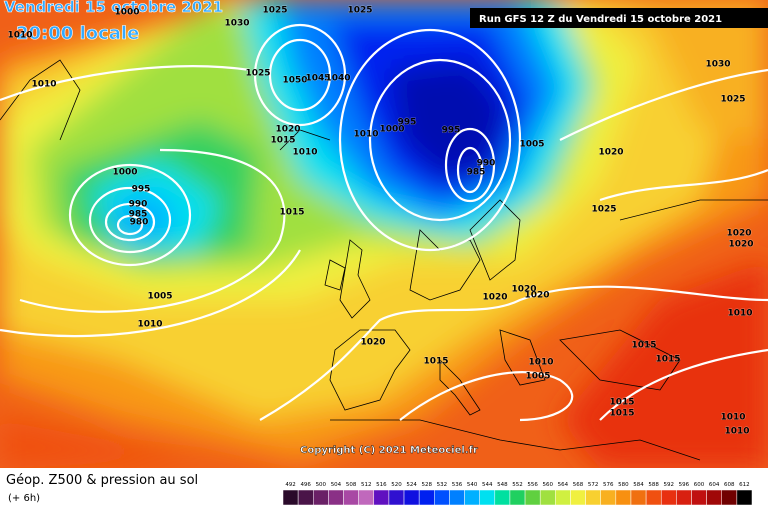 The height and width of the screenshot is (512, 768). Describe the element at coordinates (321, 485) in the screenshot. I see `legend-label: 500` at that location.